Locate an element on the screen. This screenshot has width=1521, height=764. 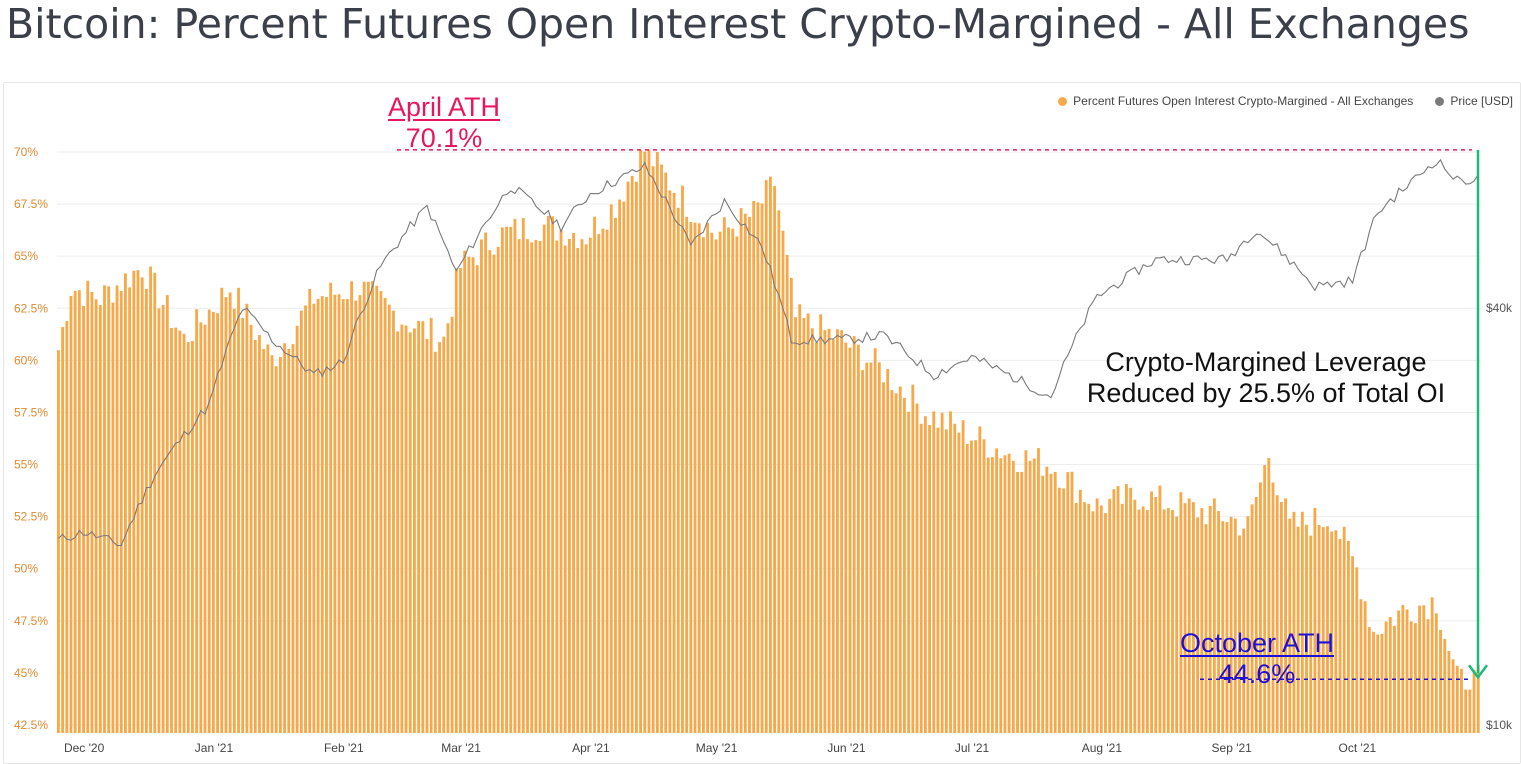
x-tick-label: Jun '21 is located at coordinates (846, 748).